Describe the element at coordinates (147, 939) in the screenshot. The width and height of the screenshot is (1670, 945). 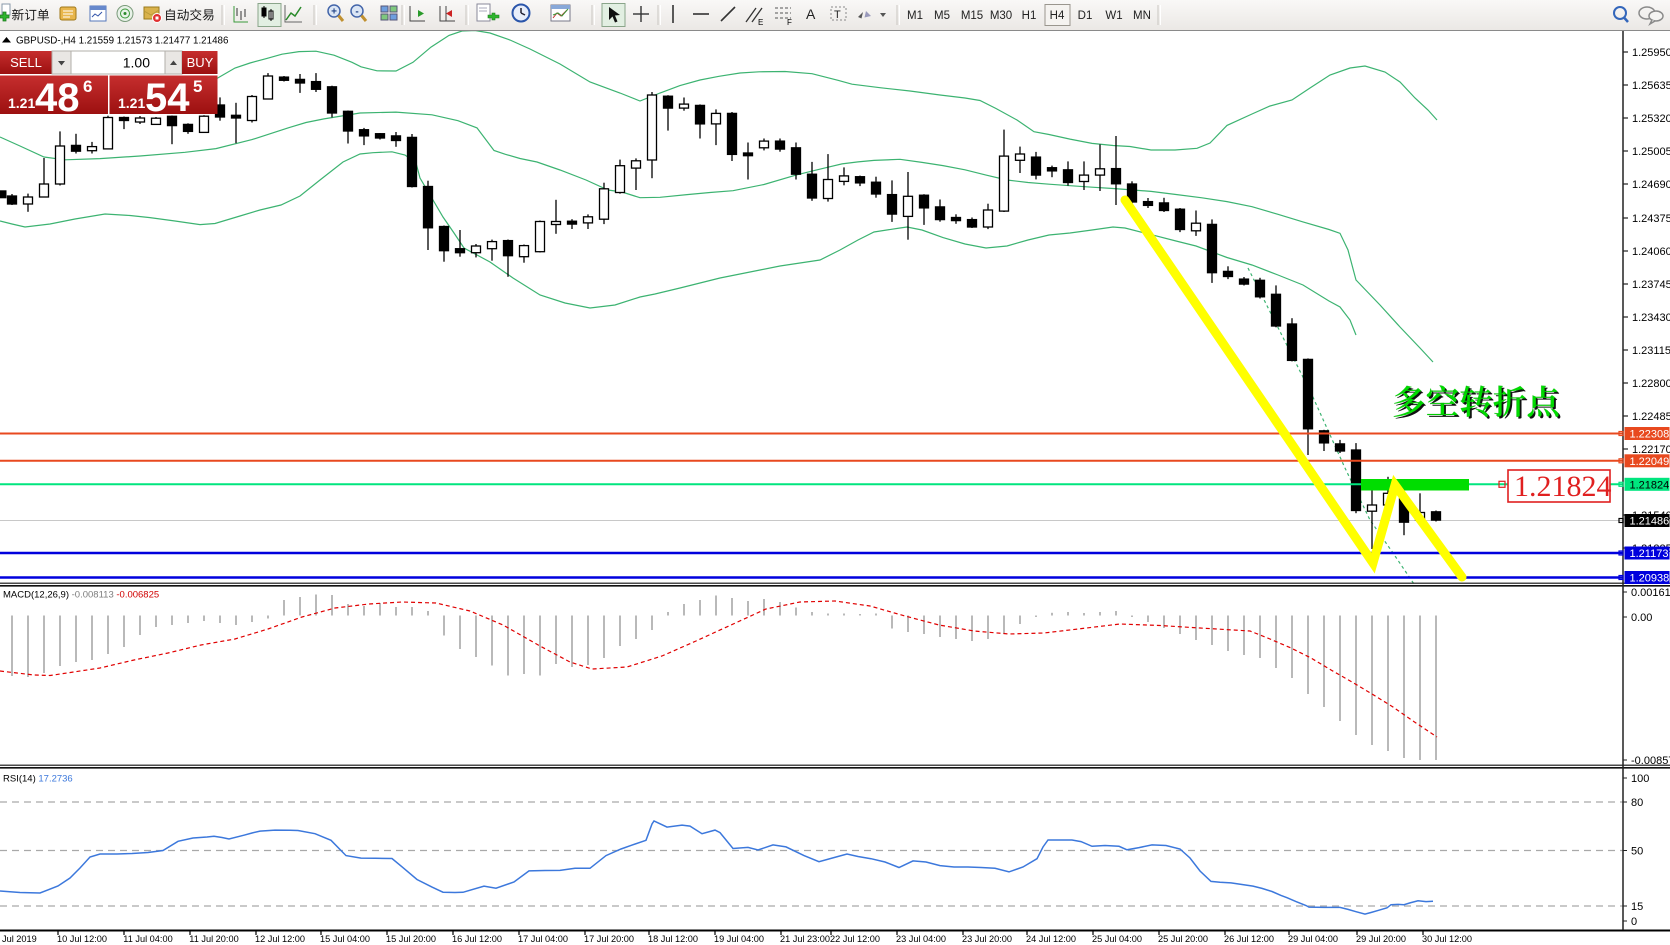
I see `svg-text: 11 Jul 04:00` at that location.